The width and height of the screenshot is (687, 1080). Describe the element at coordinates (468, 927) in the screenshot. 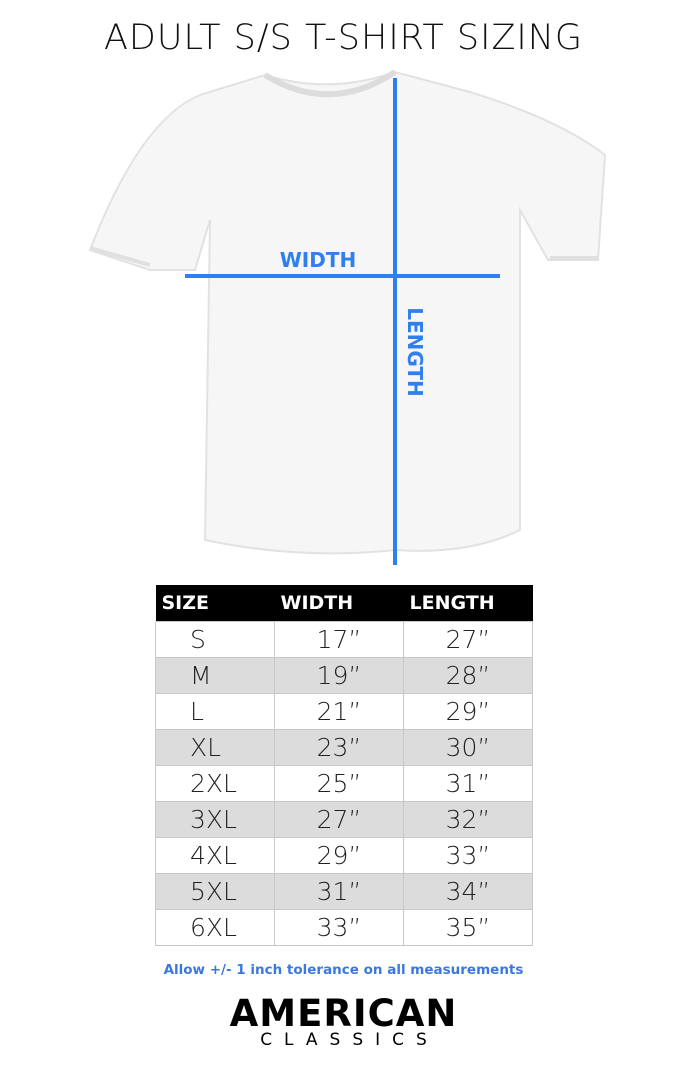

I see `cell-length: 35”` at that location.